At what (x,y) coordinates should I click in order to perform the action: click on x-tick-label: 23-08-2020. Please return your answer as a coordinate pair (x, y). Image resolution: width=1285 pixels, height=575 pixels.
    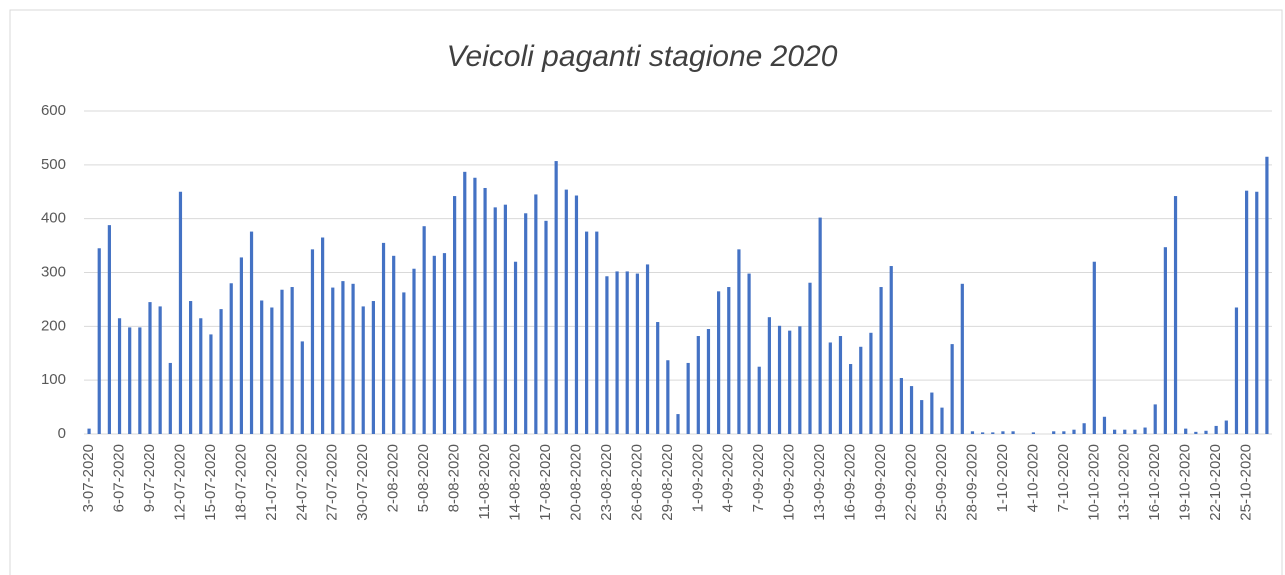
    Looking at the image, I should click on (606, 482).